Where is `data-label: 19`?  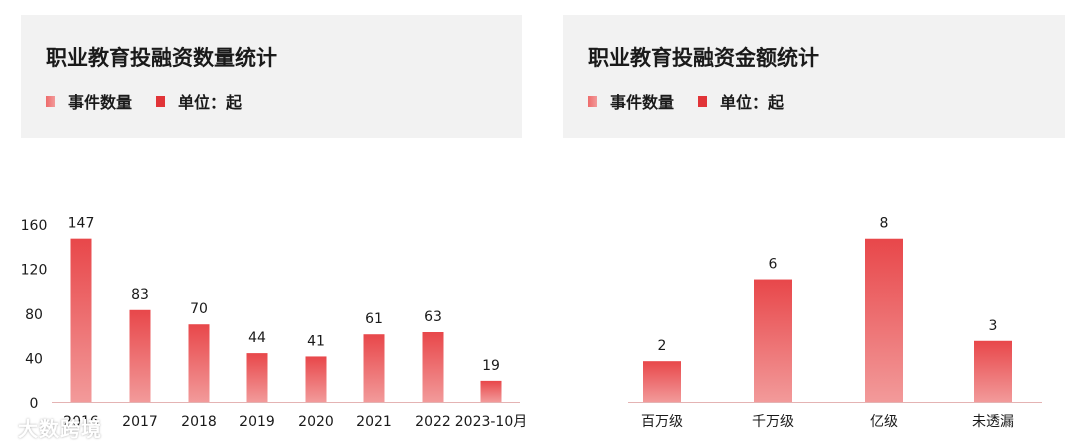
data-label: 19 is located at coordinates (491, 366).